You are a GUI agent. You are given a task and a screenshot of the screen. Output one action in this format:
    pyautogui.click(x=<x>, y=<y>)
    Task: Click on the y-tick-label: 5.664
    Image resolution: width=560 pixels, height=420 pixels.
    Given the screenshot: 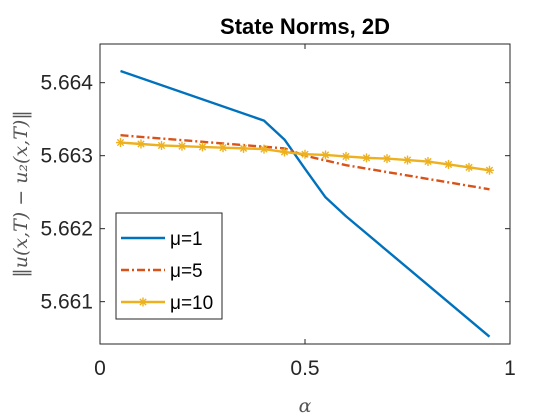 What is the action you would take?
    pyautogui.click(x=66, y=83)
    